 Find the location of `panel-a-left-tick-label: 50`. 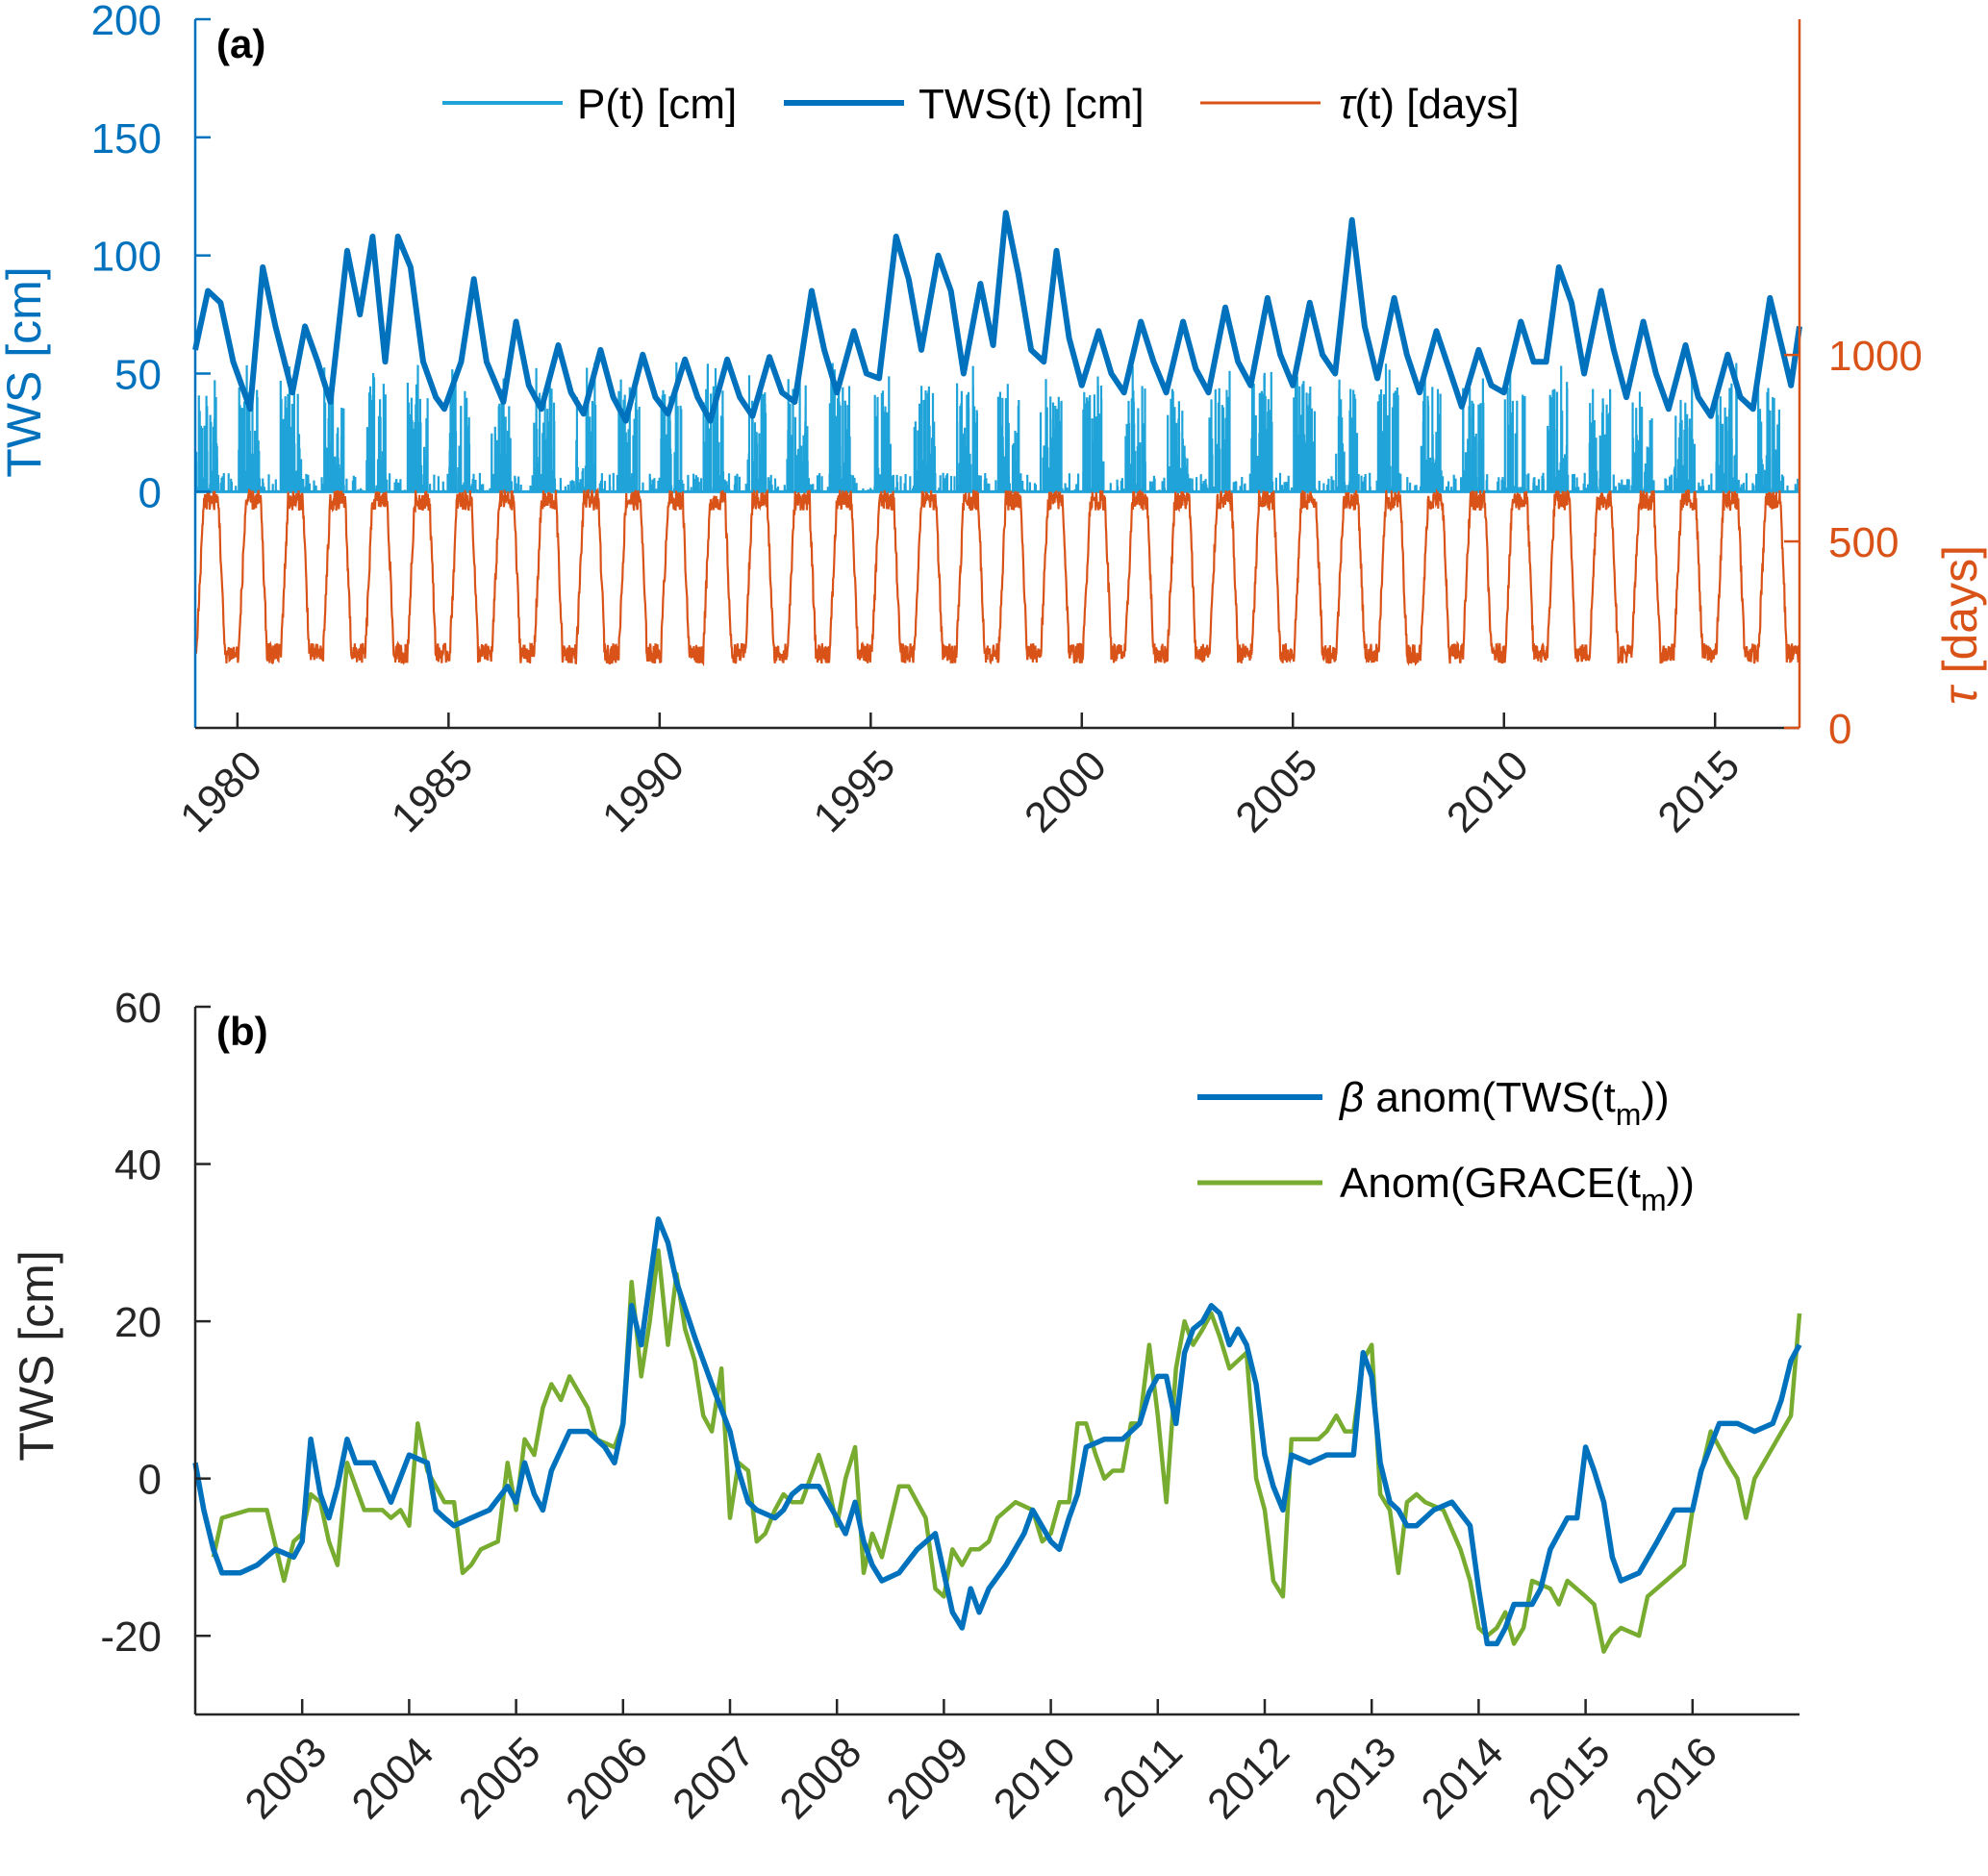

panel-a-left-tick-label: 50 is located at coordinates (138, 375).